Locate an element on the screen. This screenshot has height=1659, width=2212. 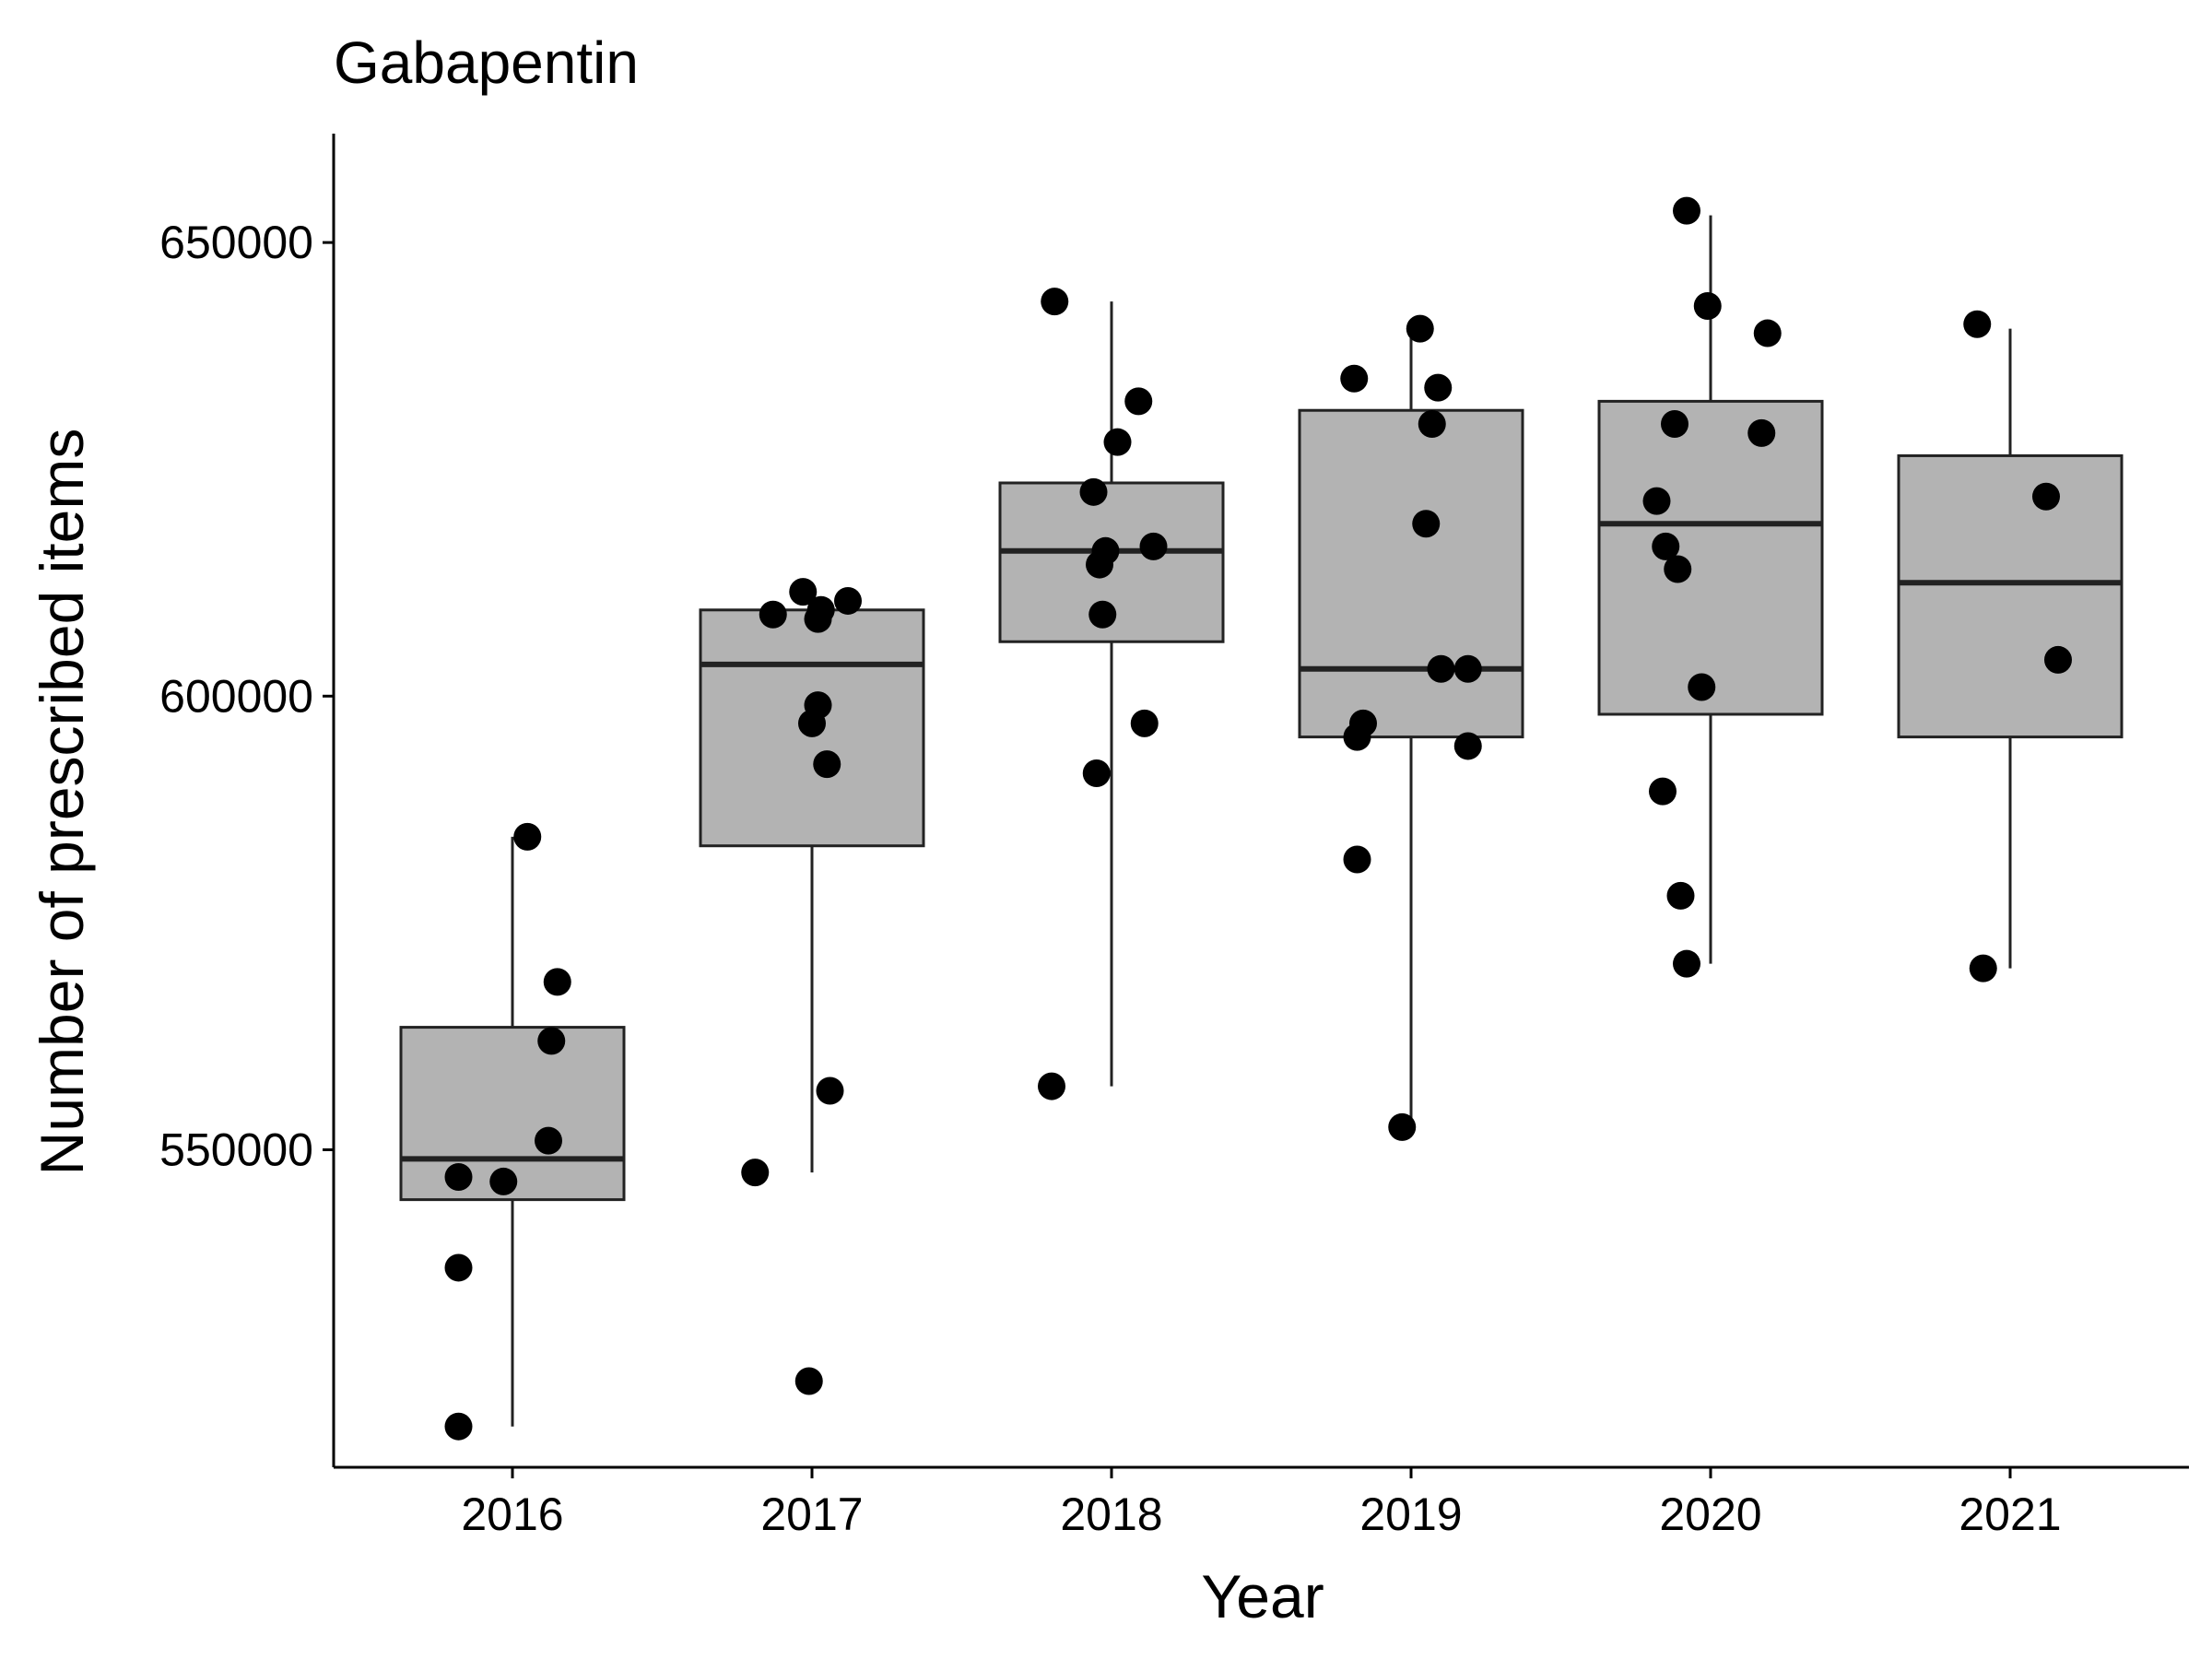
box-2016 is located at coordinates (512, 1114).